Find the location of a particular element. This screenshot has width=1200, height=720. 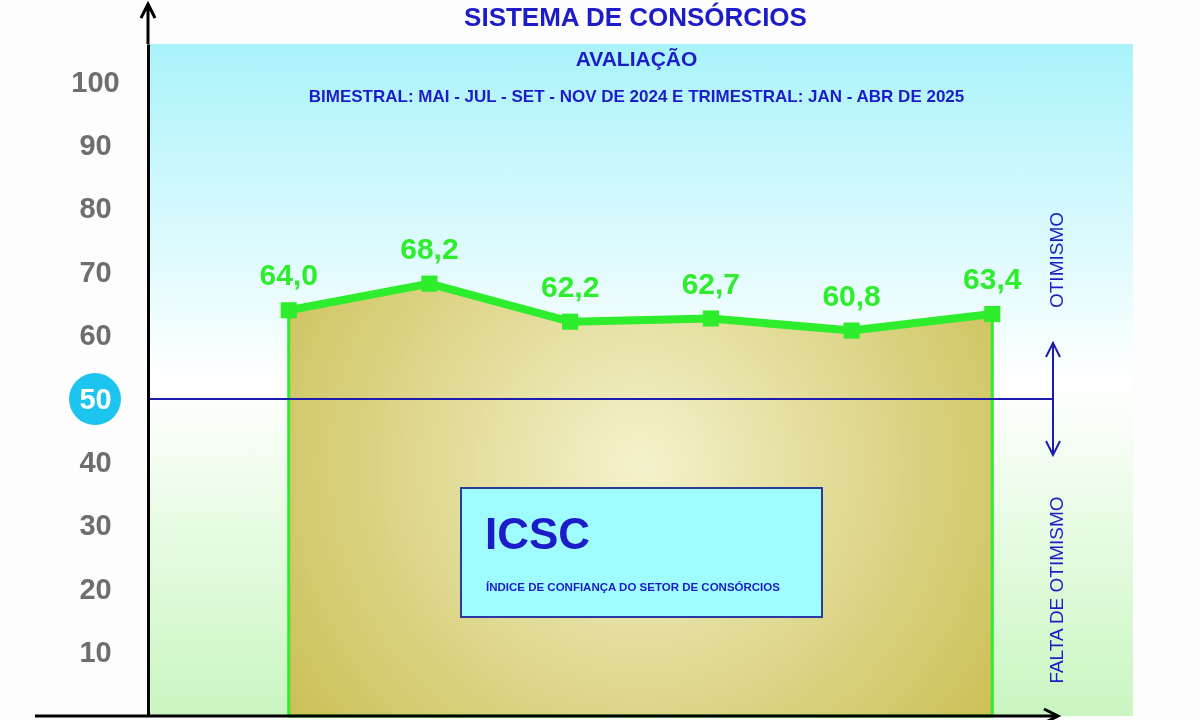

y-tick-label: 90 is located at coordinates (95, 144).